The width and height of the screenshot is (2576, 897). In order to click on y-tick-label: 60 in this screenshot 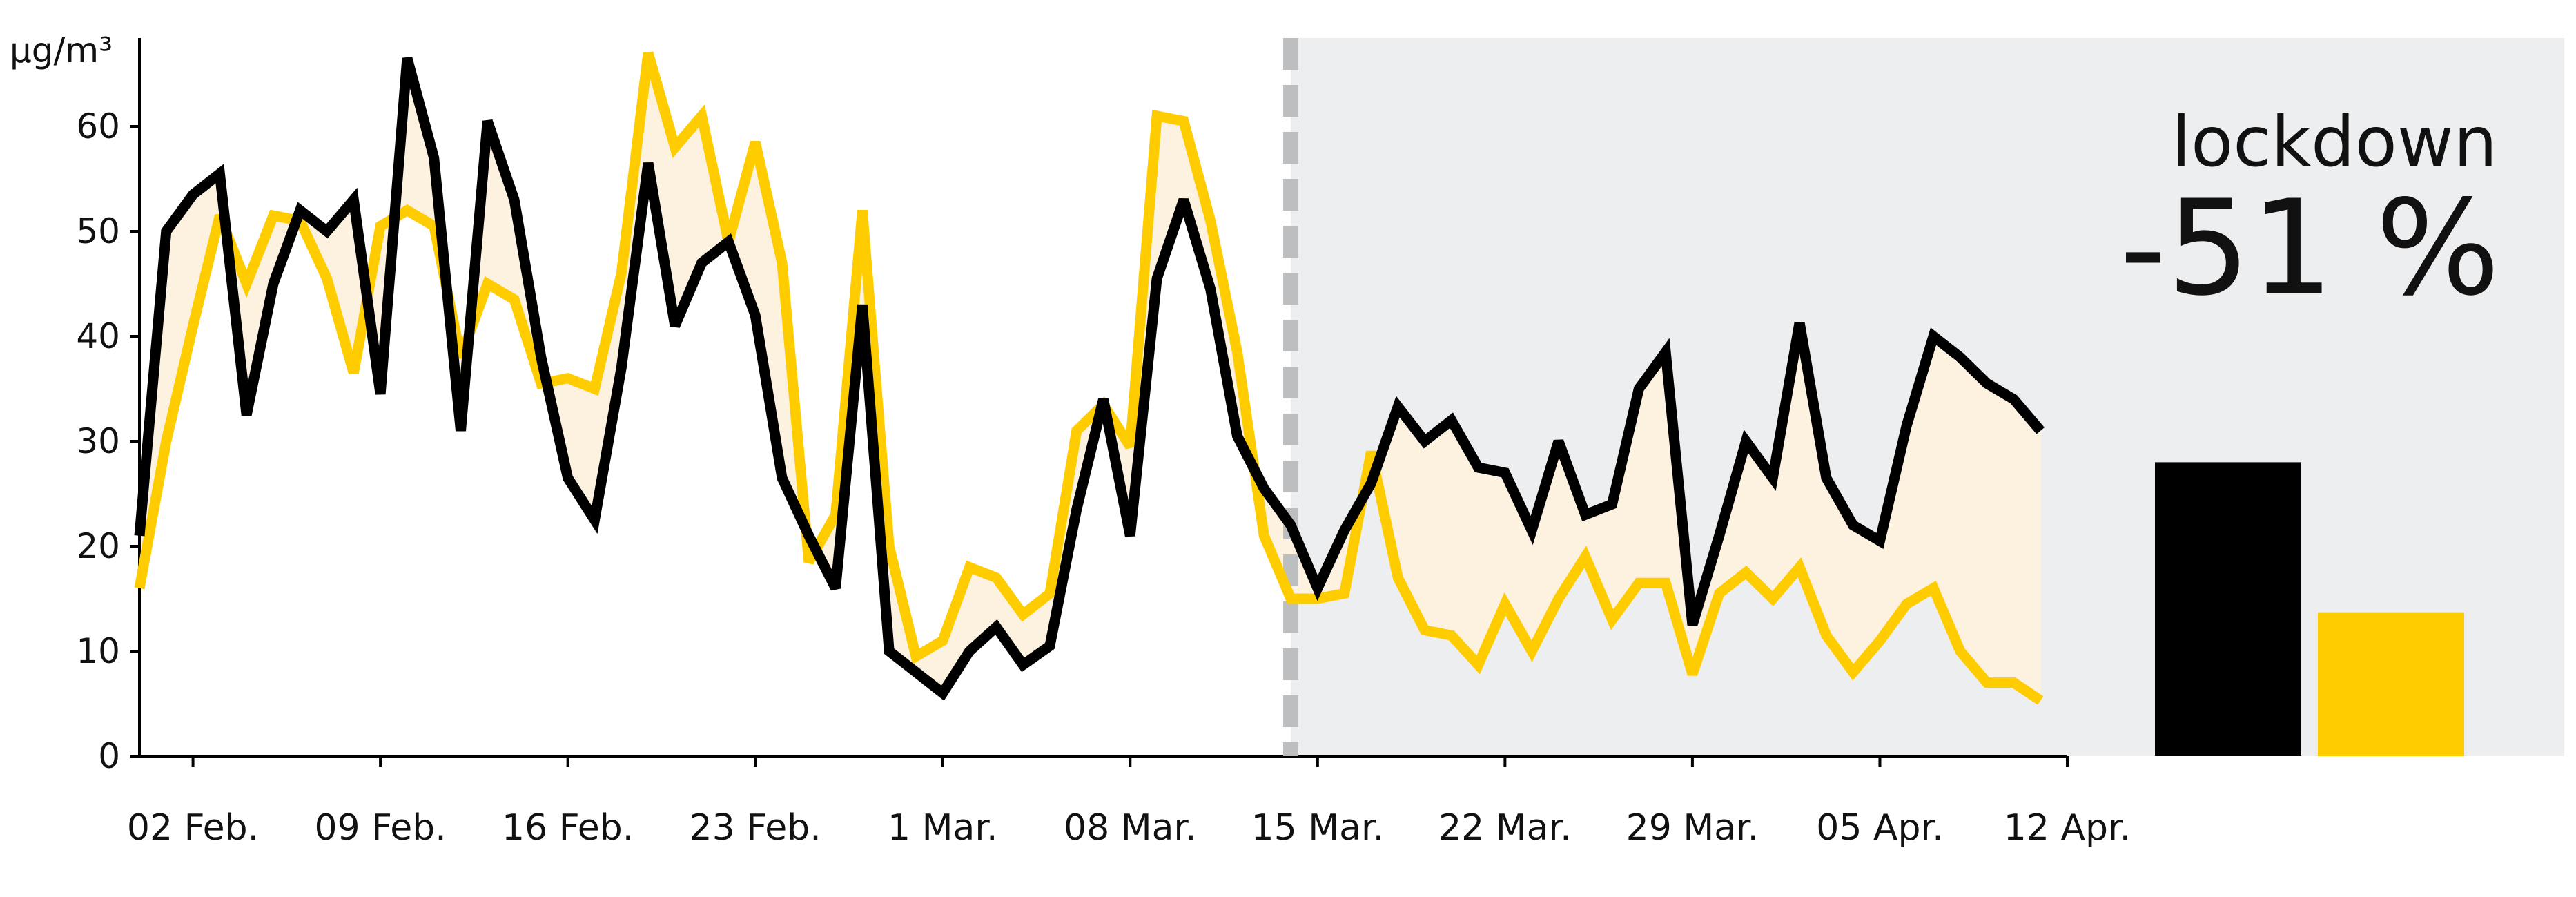, I will do `click(98, 126)`.